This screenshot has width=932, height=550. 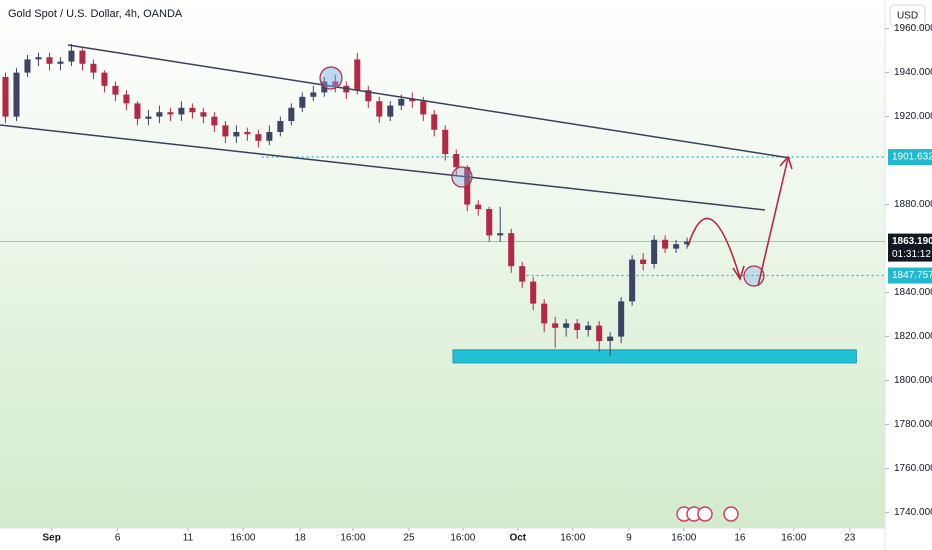 I want to click on x-tick-label: Oct, so click(x=517, y=538).